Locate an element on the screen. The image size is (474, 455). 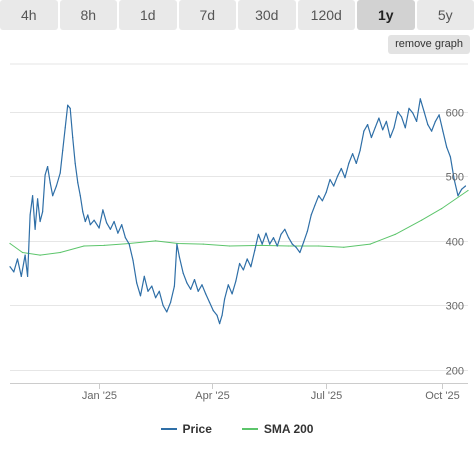
legend-item-sma-200: SMA 200 is located at coordinates (277, 429).